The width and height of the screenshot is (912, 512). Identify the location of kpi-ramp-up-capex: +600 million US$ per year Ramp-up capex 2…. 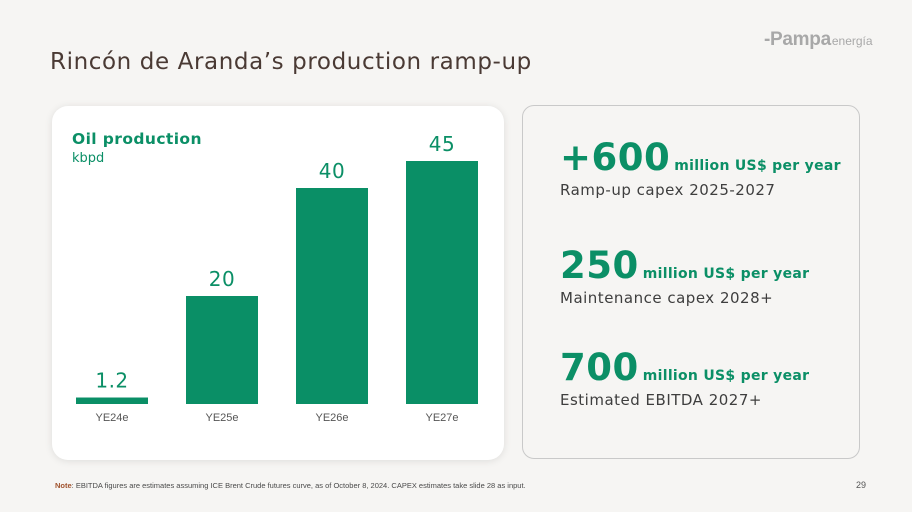
(700, 167).